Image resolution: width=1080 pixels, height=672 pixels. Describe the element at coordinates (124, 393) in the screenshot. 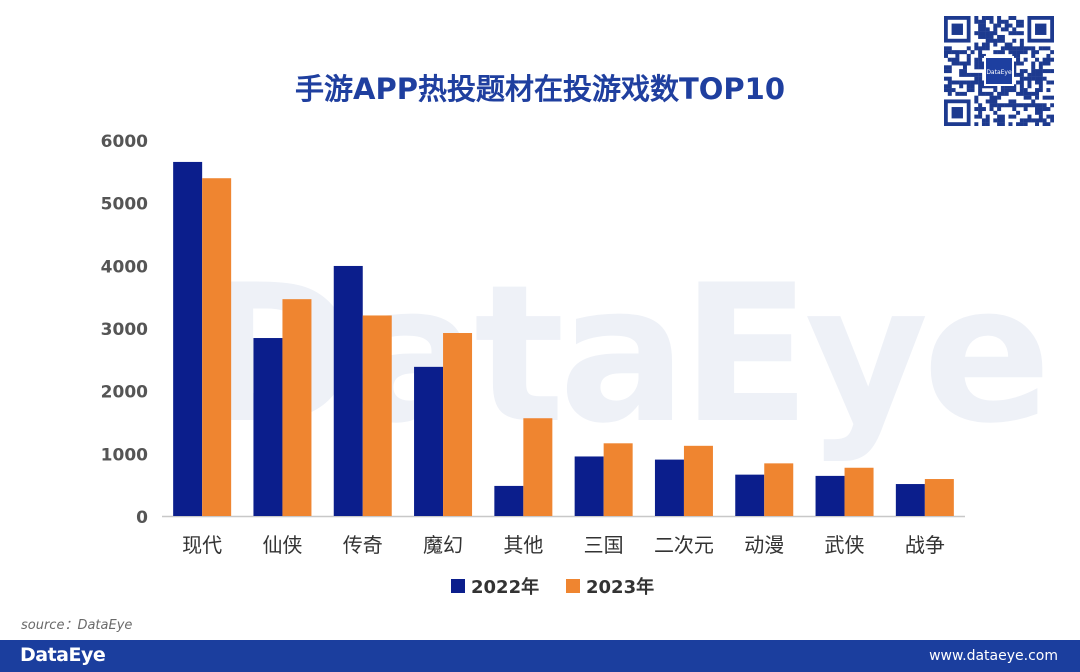

I see `y-tick-label: 2000` at that location.